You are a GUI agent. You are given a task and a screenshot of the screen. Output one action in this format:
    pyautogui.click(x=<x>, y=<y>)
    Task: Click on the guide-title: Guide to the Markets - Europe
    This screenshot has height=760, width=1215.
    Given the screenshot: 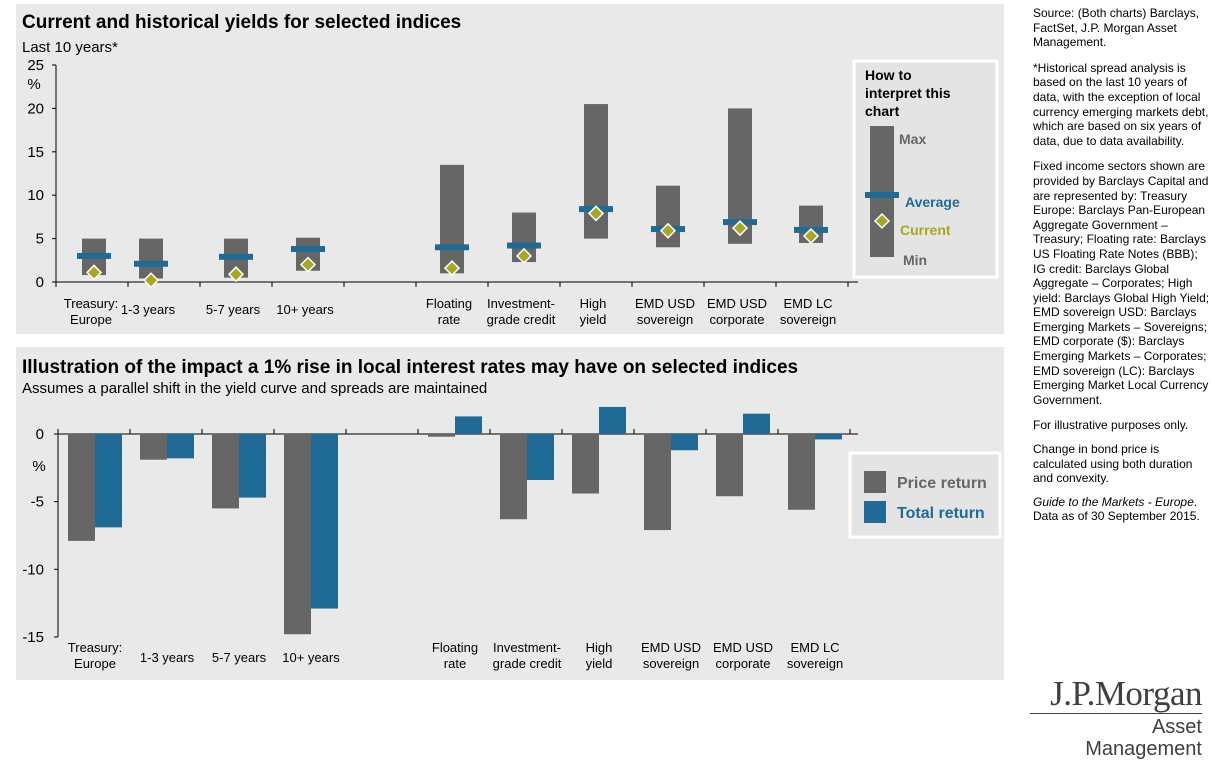 What is the action you would take?
    pyautogui.click(x=1113, y=501)
    